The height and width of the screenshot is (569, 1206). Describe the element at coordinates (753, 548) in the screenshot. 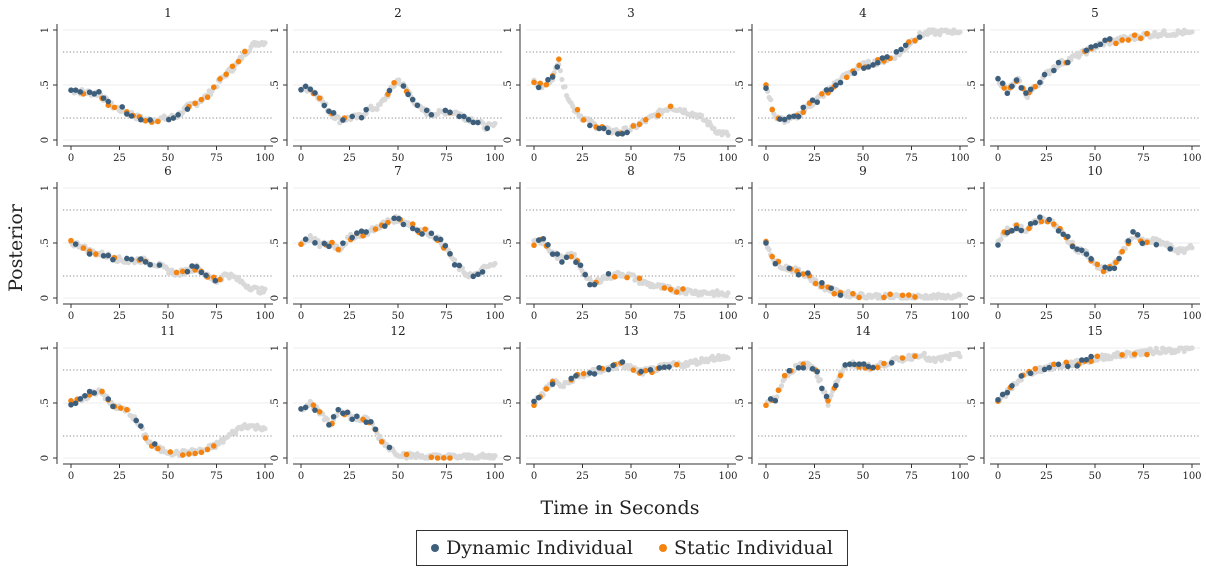

I see `legend-label-static: Static Individual` at that location.